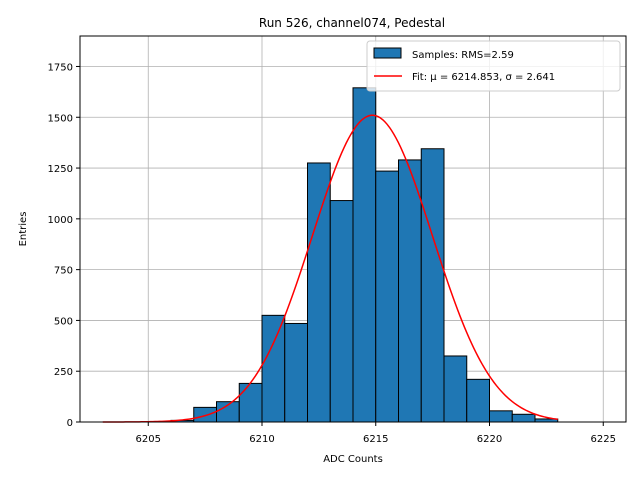 Image resolution: width=640 pixels, height=480 pixels. What do you see at coordinates (23, 229) in the screenshot?
I see `y-axis-label: Entries` at bounding box center [23, 229].